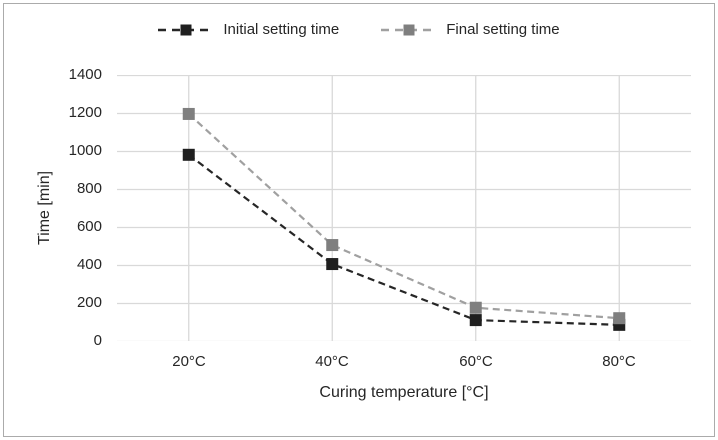  Describe the element at coordinates (89, 226) in the screenshot. I see `y-axis-tick-label: 600` at that location.